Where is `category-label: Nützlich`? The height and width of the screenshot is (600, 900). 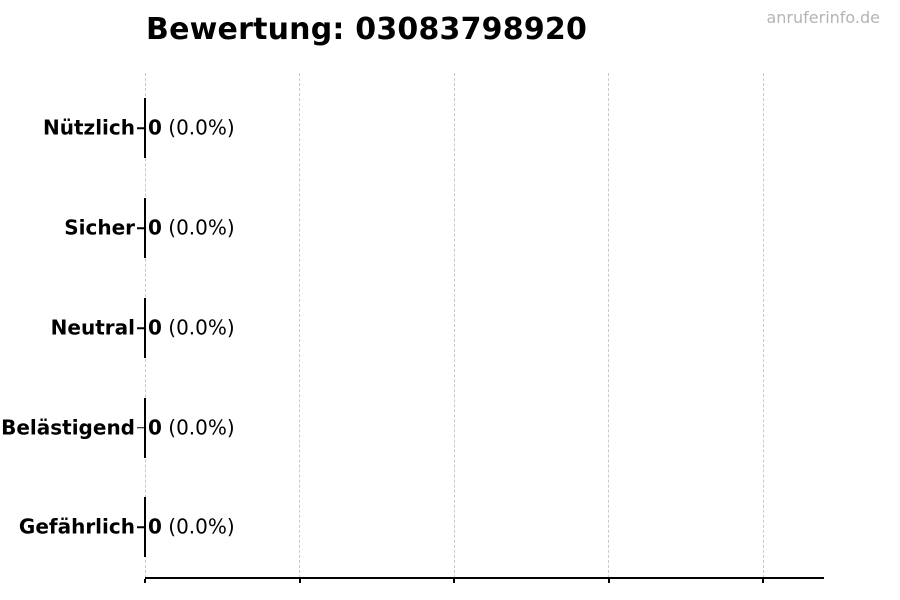 category-label: Nützlich is located at coordinates (89, 127).